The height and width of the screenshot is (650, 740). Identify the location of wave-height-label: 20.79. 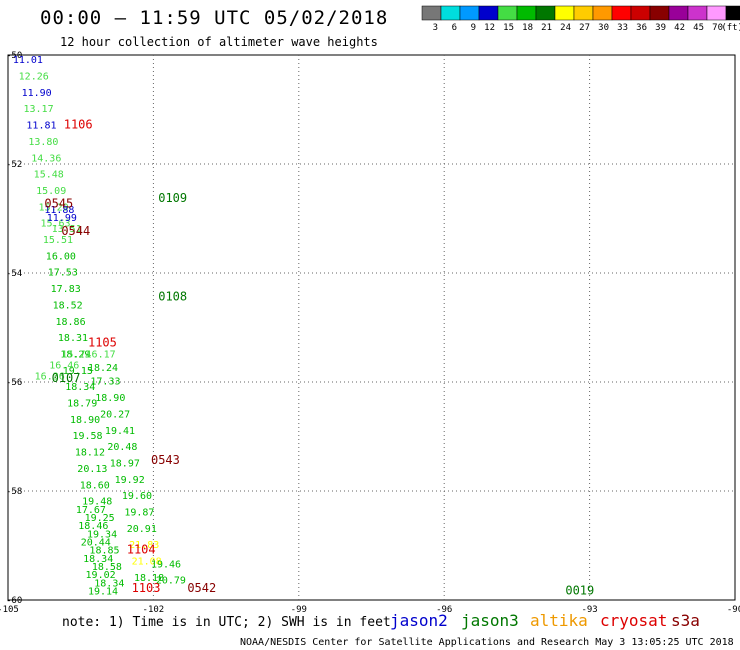
(171, 581).